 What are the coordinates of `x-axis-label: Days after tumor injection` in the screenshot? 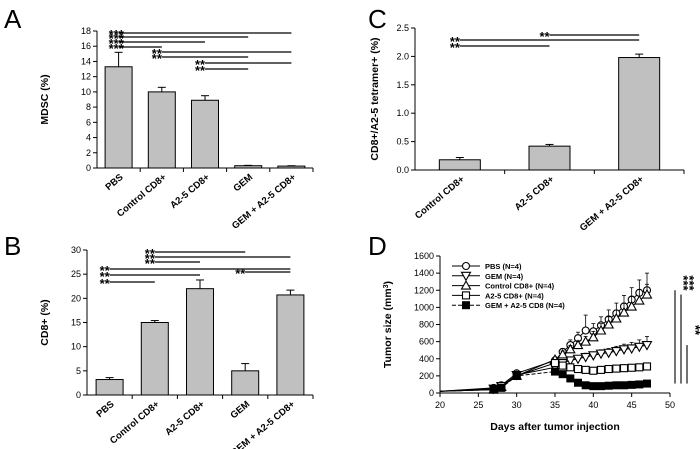 It's located at (555, 427).